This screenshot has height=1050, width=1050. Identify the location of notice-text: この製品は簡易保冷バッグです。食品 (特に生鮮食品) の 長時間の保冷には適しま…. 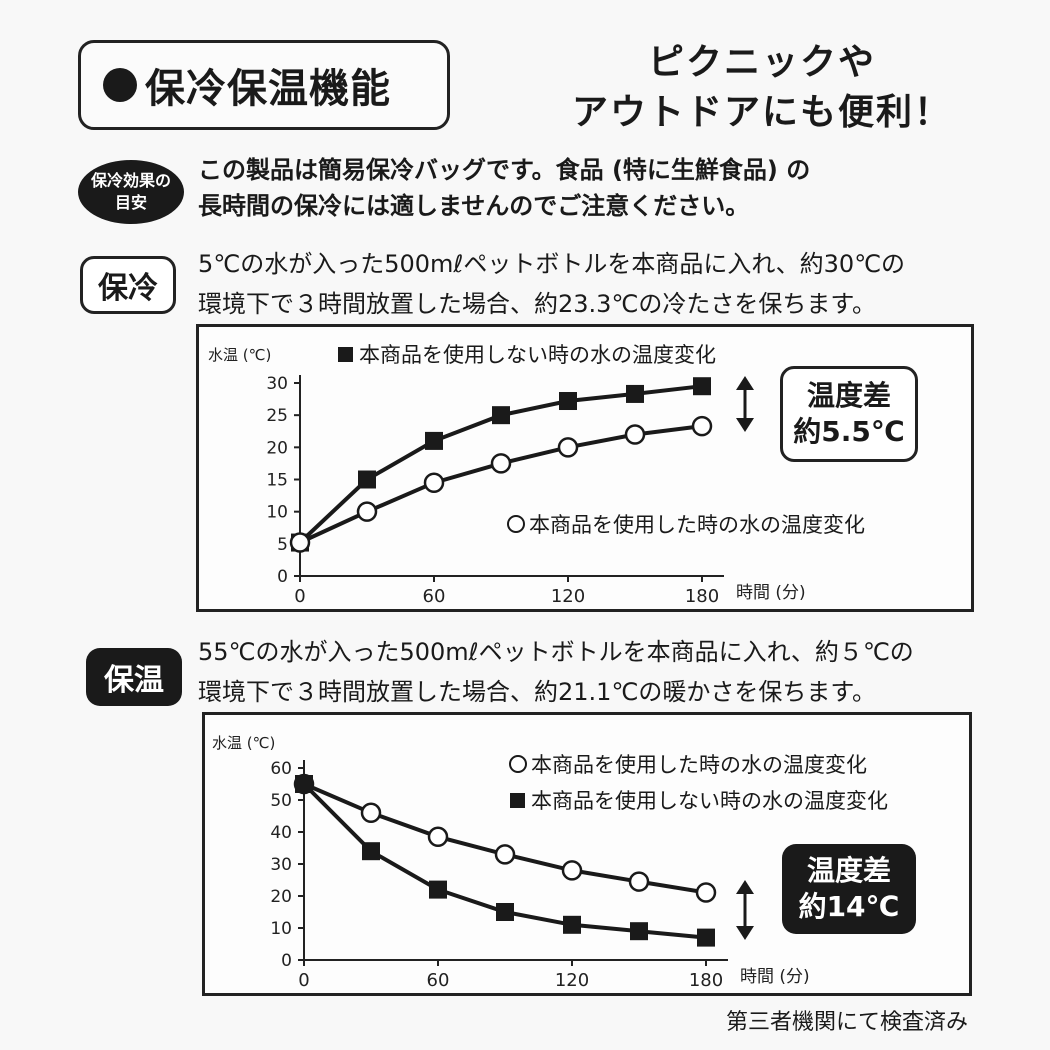
(588, 188).